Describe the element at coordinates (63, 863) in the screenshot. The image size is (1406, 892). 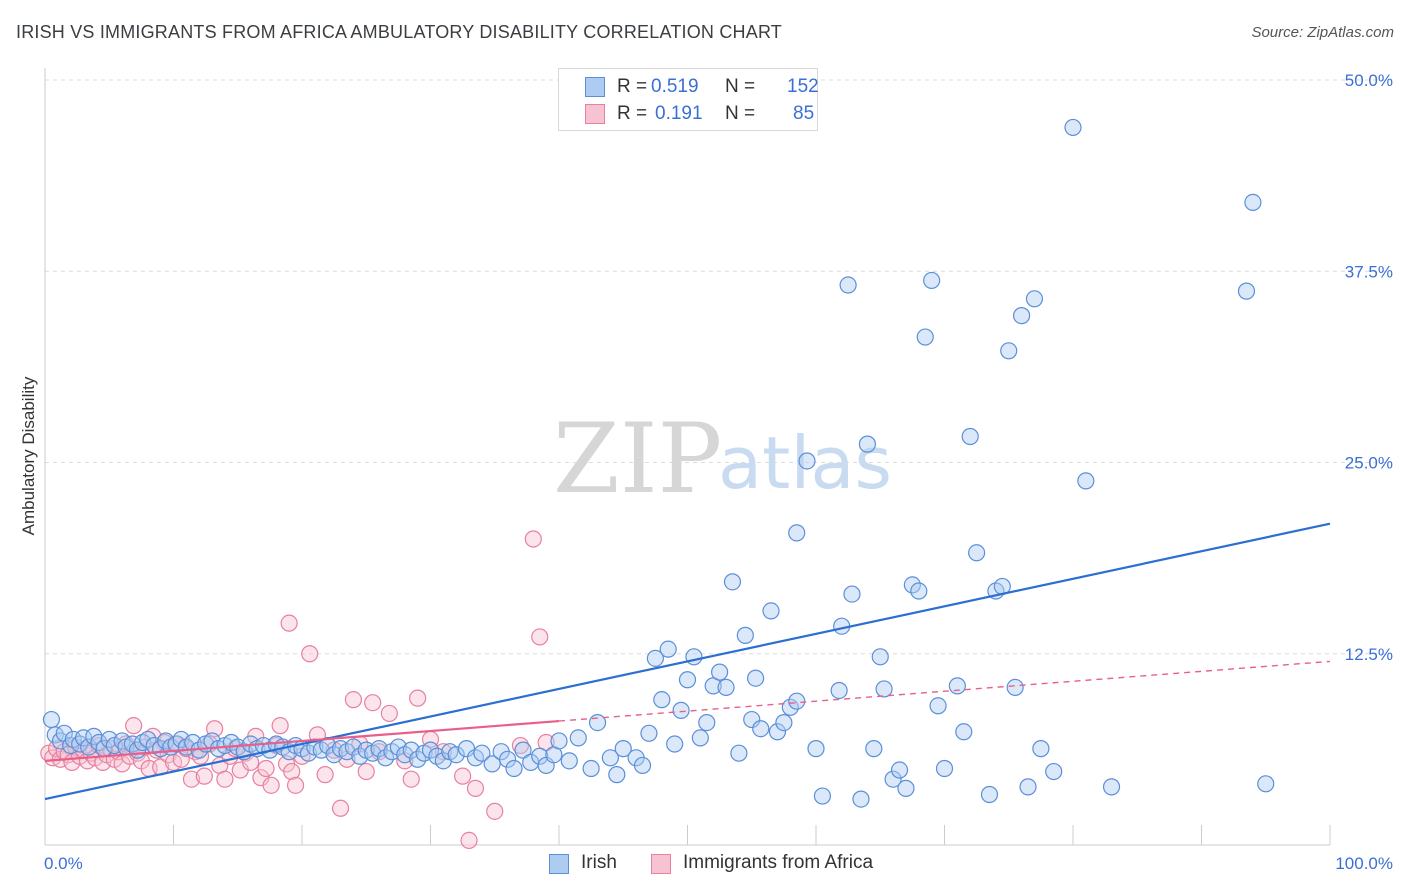
I see `x-tick-label-min: 0.0%` at that location.